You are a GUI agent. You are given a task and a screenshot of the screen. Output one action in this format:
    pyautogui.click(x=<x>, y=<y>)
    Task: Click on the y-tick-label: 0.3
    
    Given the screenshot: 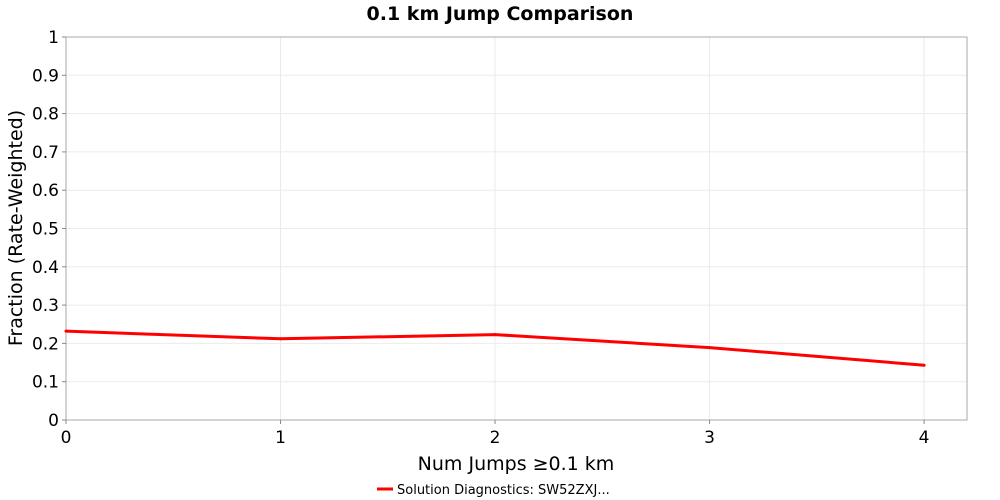 What is the action you would take?
    pyautogui.click(x=45, y=306)
    